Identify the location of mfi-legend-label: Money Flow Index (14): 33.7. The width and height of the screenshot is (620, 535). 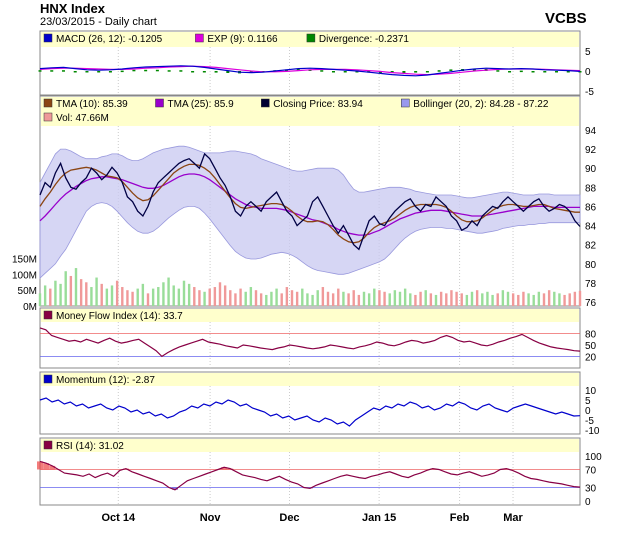
(119, 316).